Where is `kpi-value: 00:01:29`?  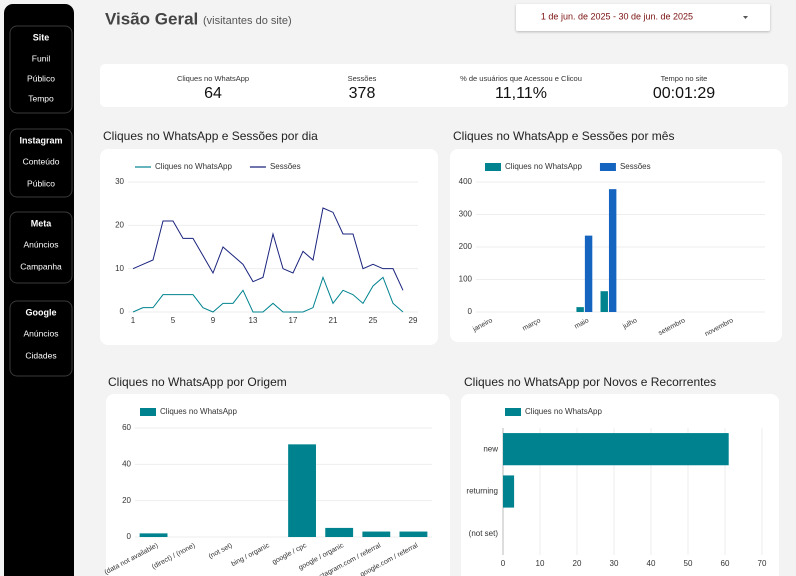 kpi-value: 00:01:29 is located at coordinates (684, 93).